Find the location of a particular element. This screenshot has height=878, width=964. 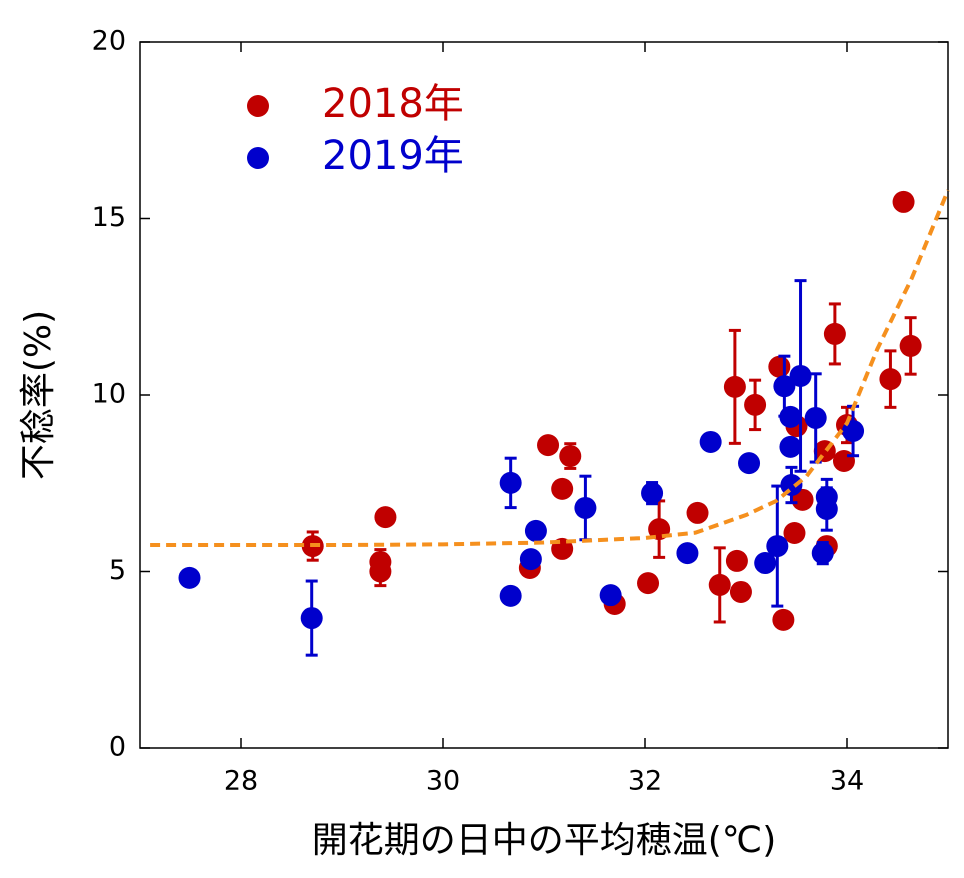

y-axis-label: 不稔率(%) is located at coordinates (38, 395).